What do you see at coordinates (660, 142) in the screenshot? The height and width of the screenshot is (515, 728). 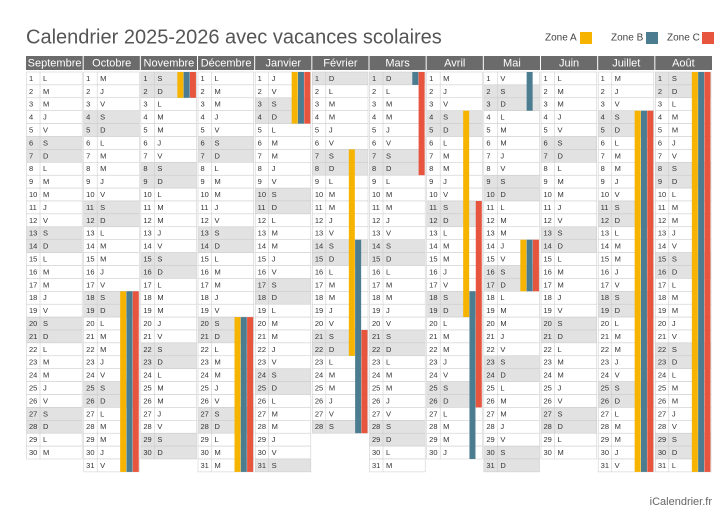 I see `day-number: 6` at bounding box center [660, 142].